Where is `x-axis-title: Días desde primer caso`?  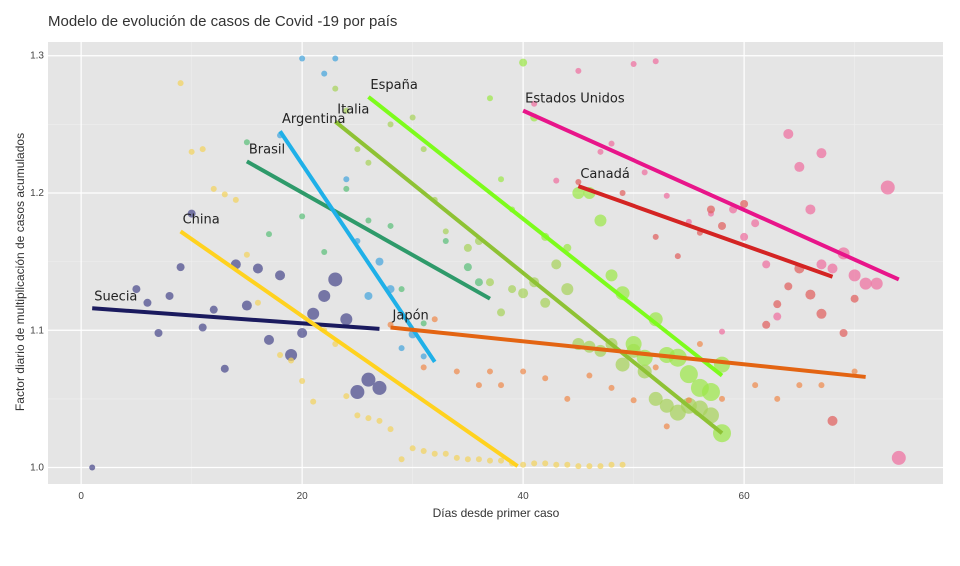 x-axis-title: Días desde primer caso is located at coordinates (496, 513).